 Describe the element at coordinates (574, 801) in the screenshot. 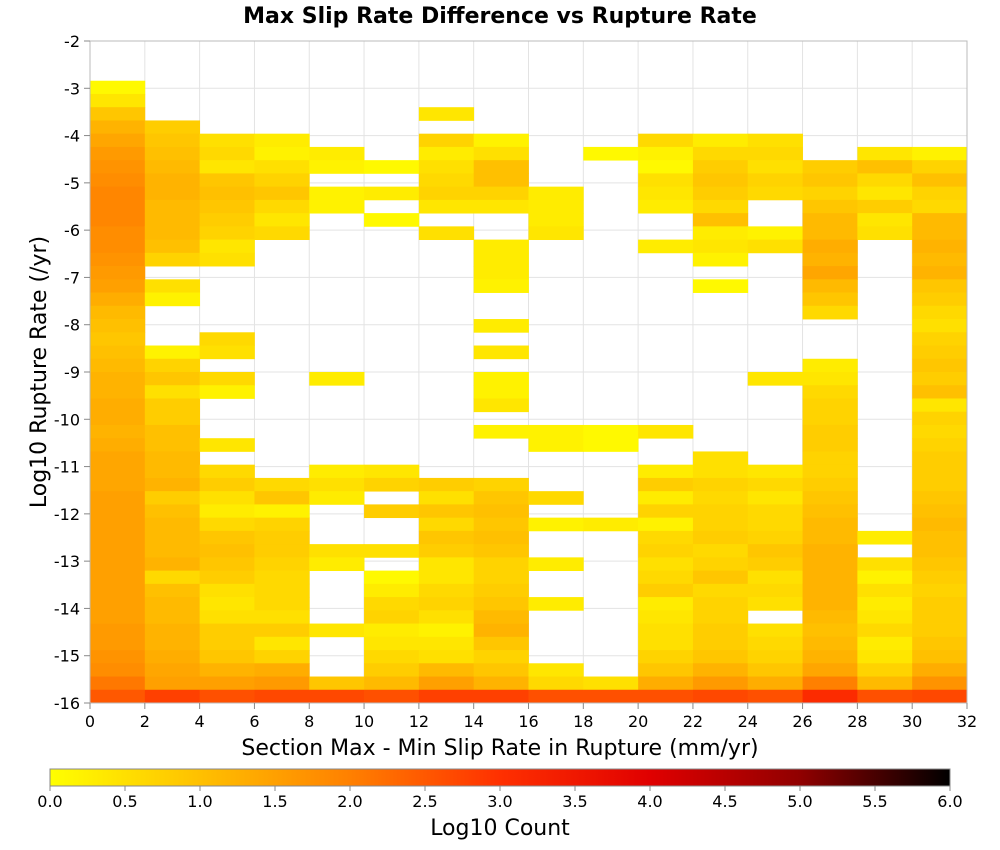

I see `colorbar-tick-label: 3.5` at that location.